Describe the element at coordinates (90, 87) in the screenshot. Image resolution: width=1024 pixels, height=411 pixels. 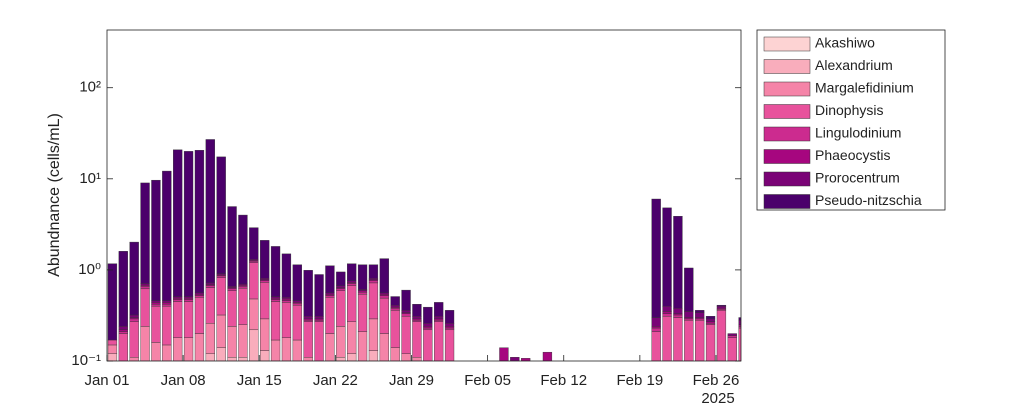
I see `y-tick-label: 10²` at that location.